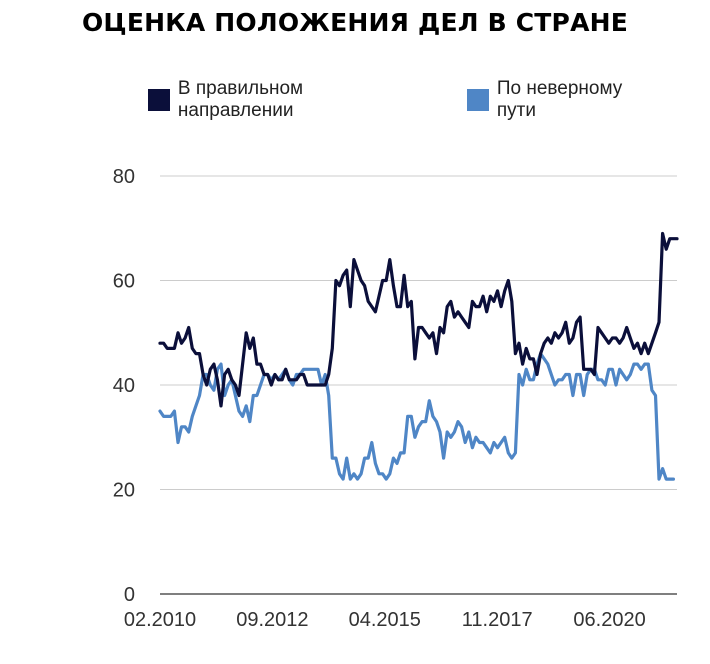 The height and width of the screenshot is (664, 710). Describe the element at coordinates (497, 620) in the screenshot. I see `x-tick-label: 11.2017` at that location.